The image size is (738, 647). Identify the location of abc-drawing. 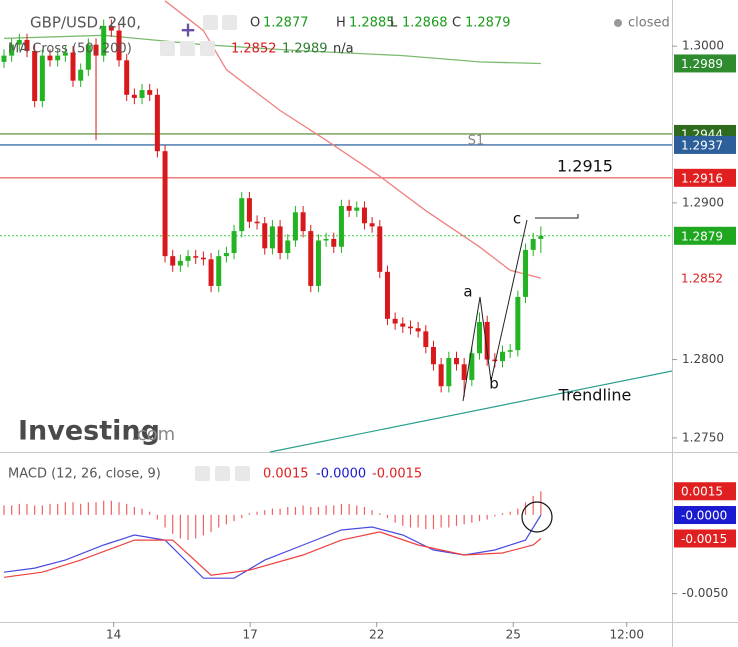
(495, 310).